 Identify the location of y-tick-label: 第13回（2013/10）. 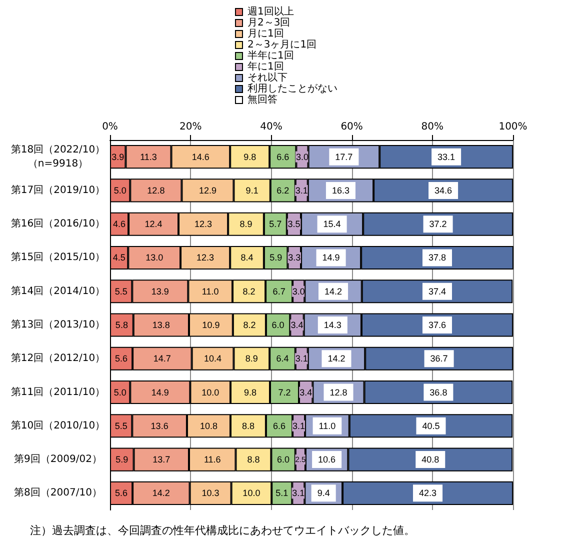
(58, 324).